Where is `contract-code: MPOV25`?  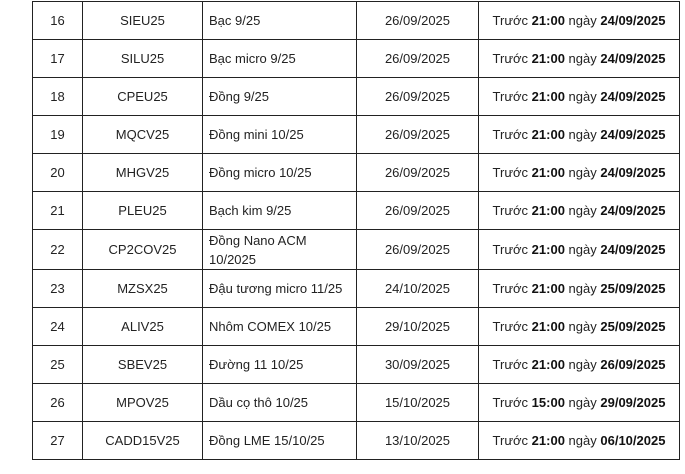 contract-code: MPOV25 is located at coordinates (142, 402).